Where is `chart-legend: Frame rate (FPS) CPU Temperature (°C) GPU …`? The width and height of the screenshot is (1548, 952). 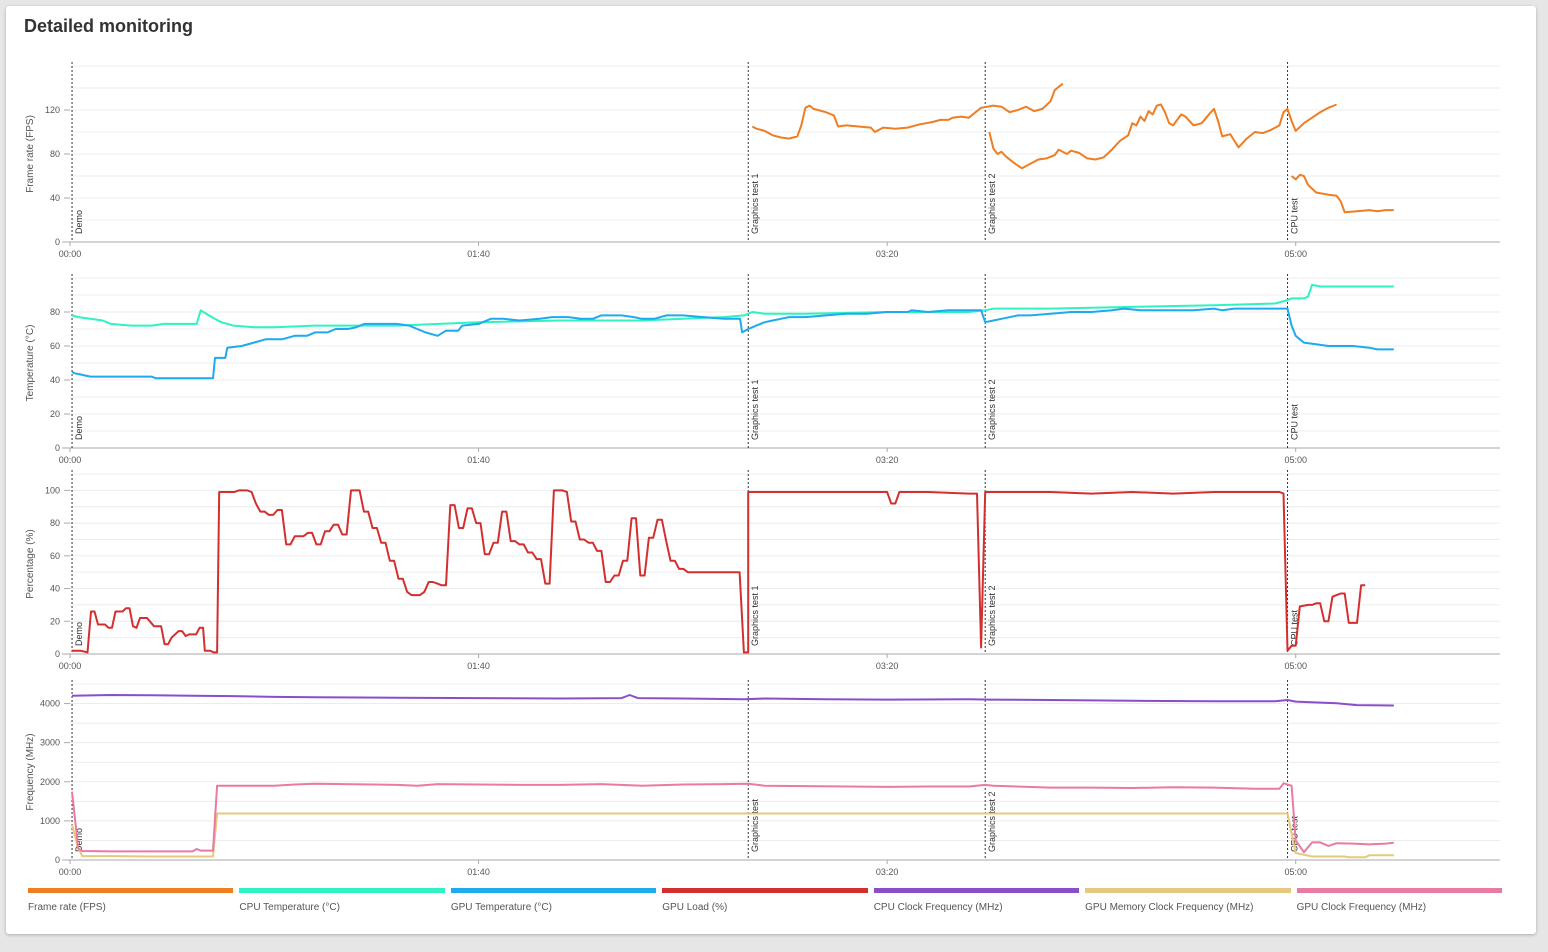
chart-legend: Frame rate (FPS) CPU Temperature (°C) GPU … is located at coordinates (768, 903).